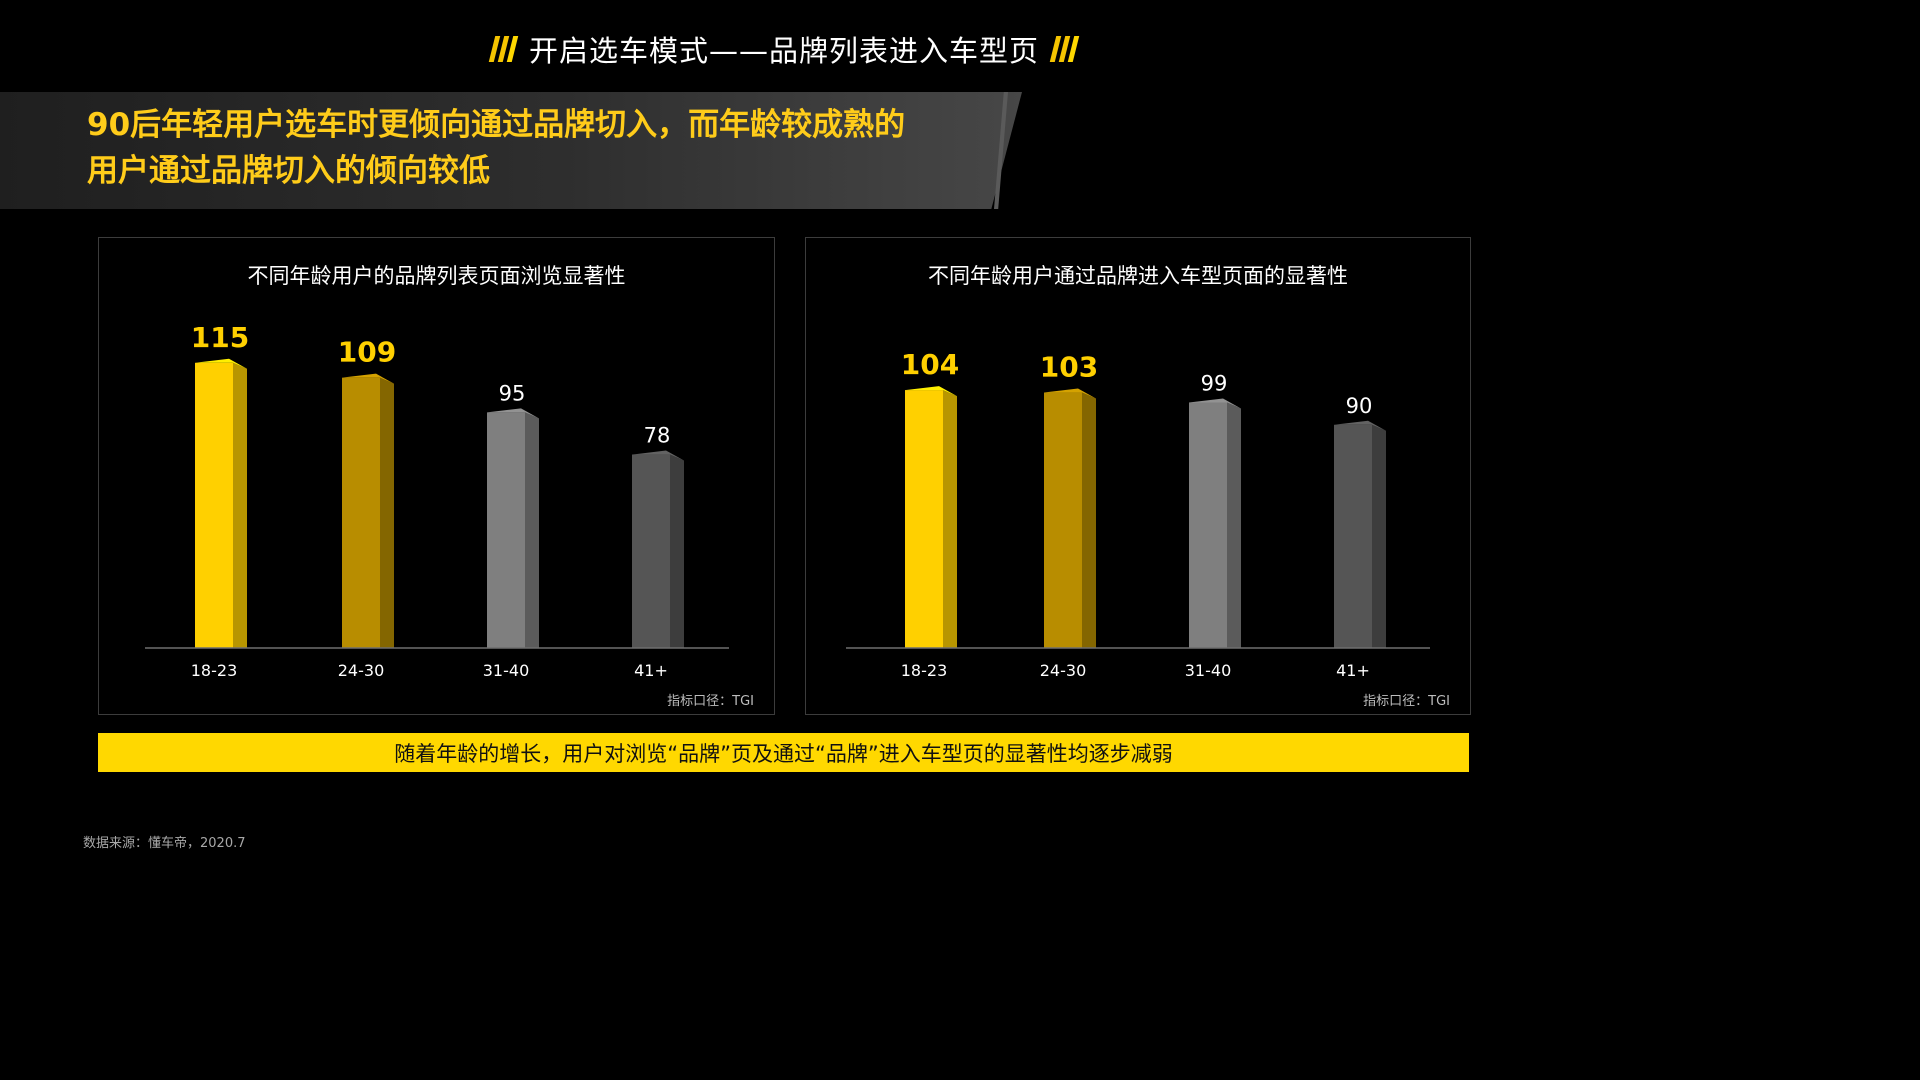 The image size is (1920, 1080). What do you see at coordinates (436, 276) in the screenshot?
I see `chart-title: 不同年龄用户的品牌列表页面浏览显著性` at bounding box center [436, 276].